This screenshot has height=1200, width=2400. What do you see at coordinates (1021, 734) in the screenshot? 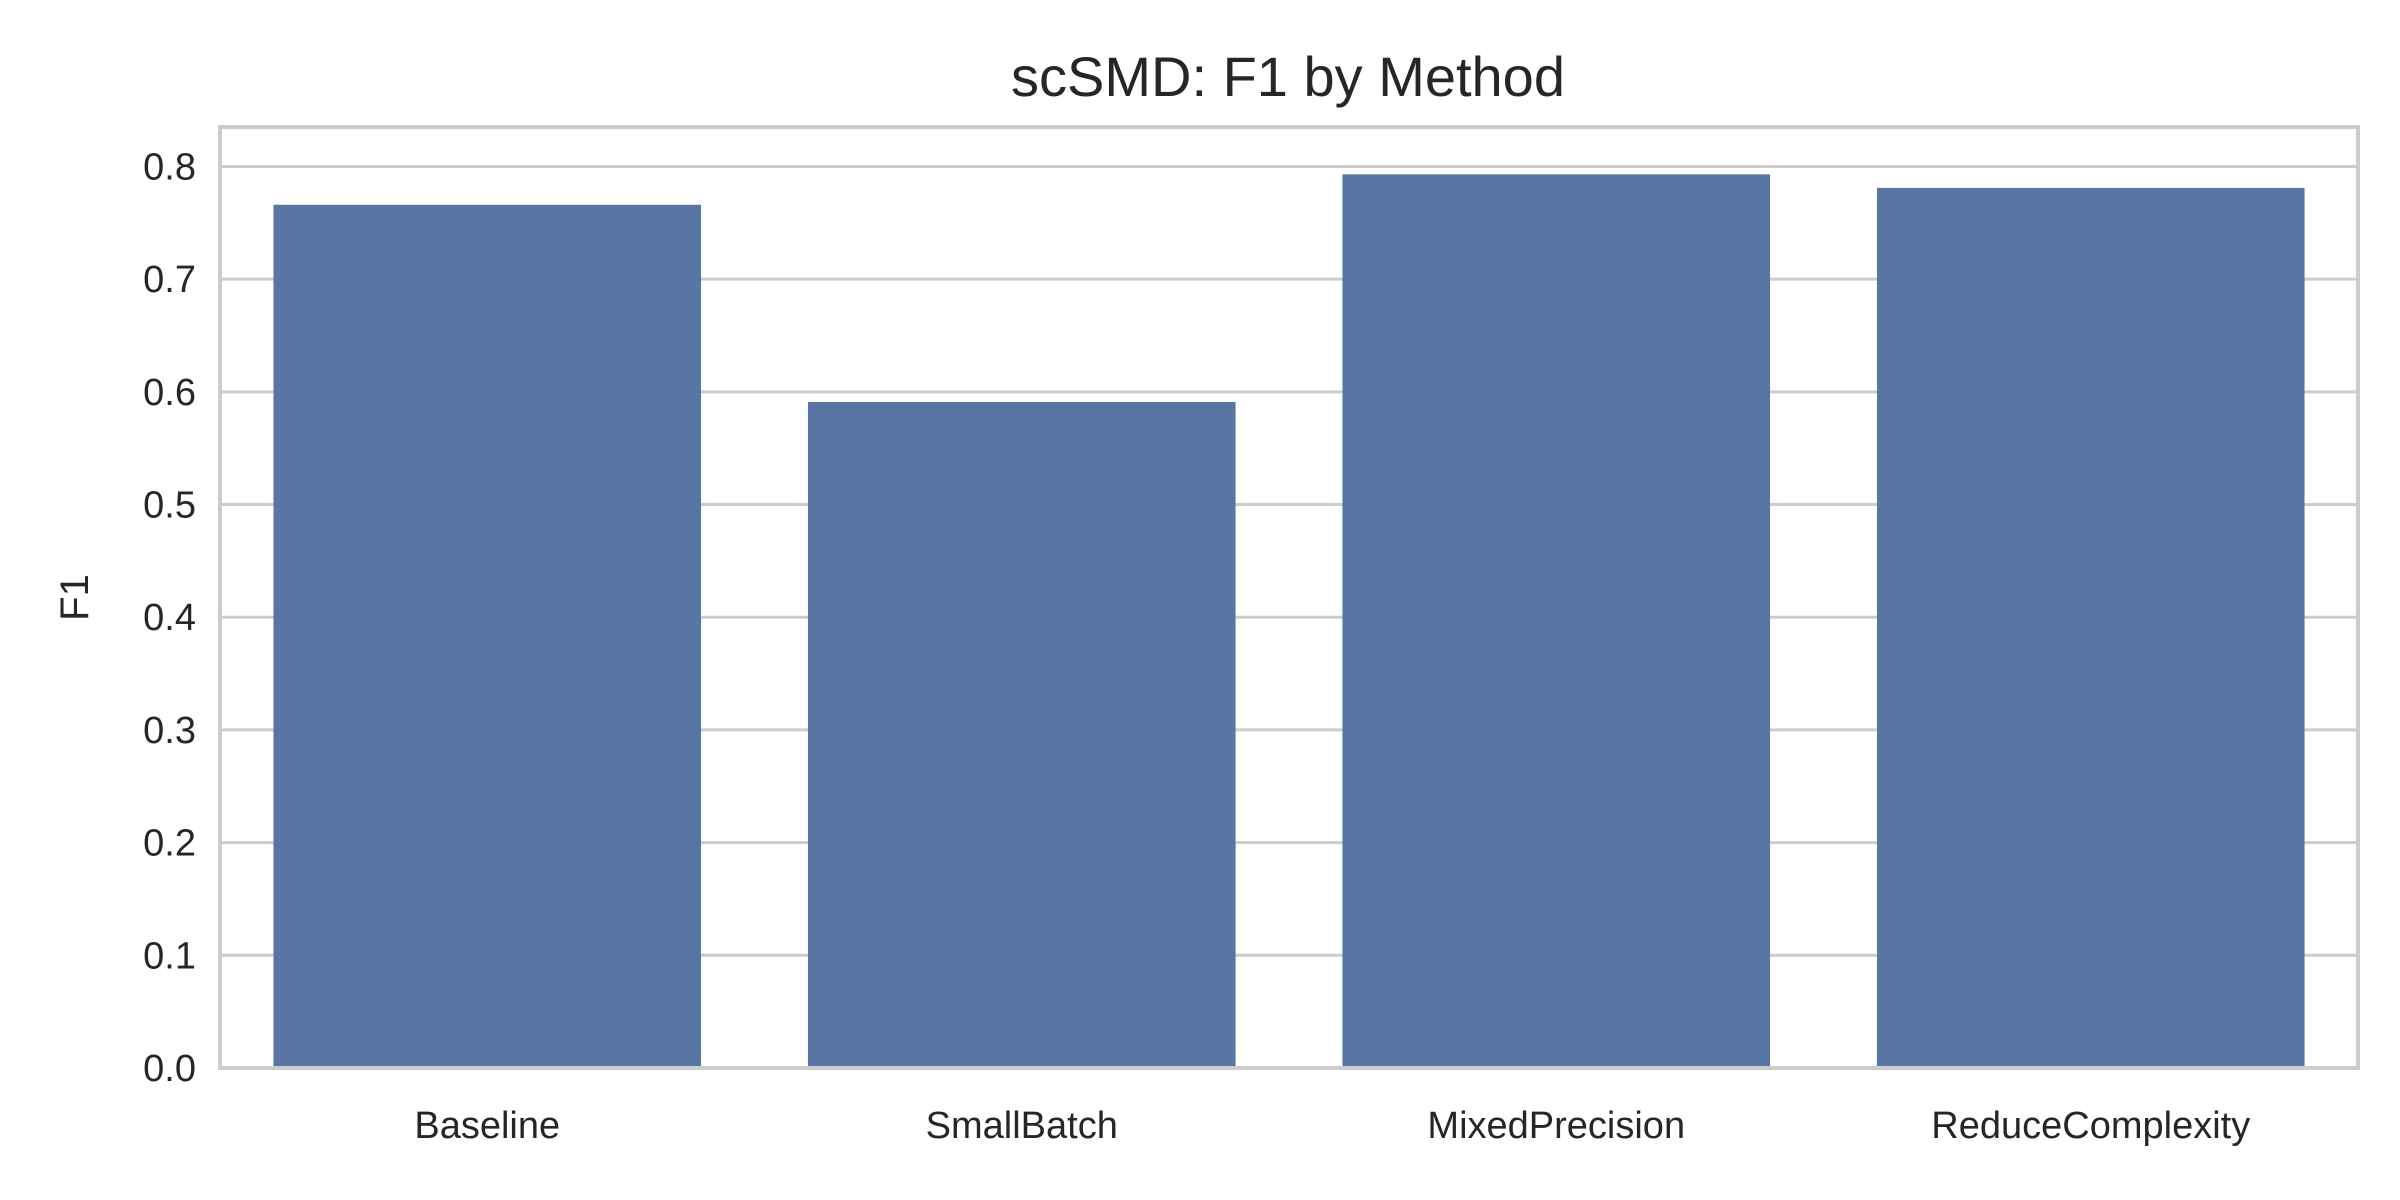
I see `bar-smallbatch` at bounding box center [1021, 734].